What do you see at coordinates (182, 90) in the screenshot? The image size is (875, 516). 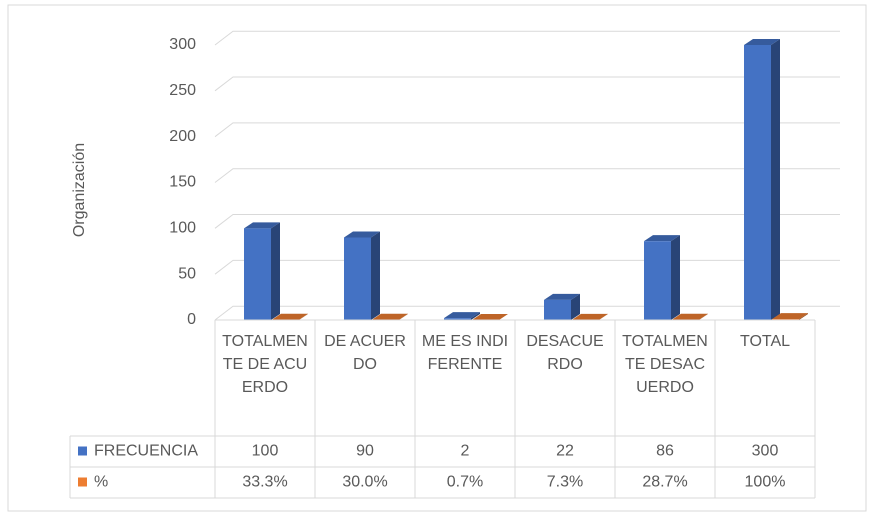 I see `y-tick-label: 250` at bounding box center [182, 90].